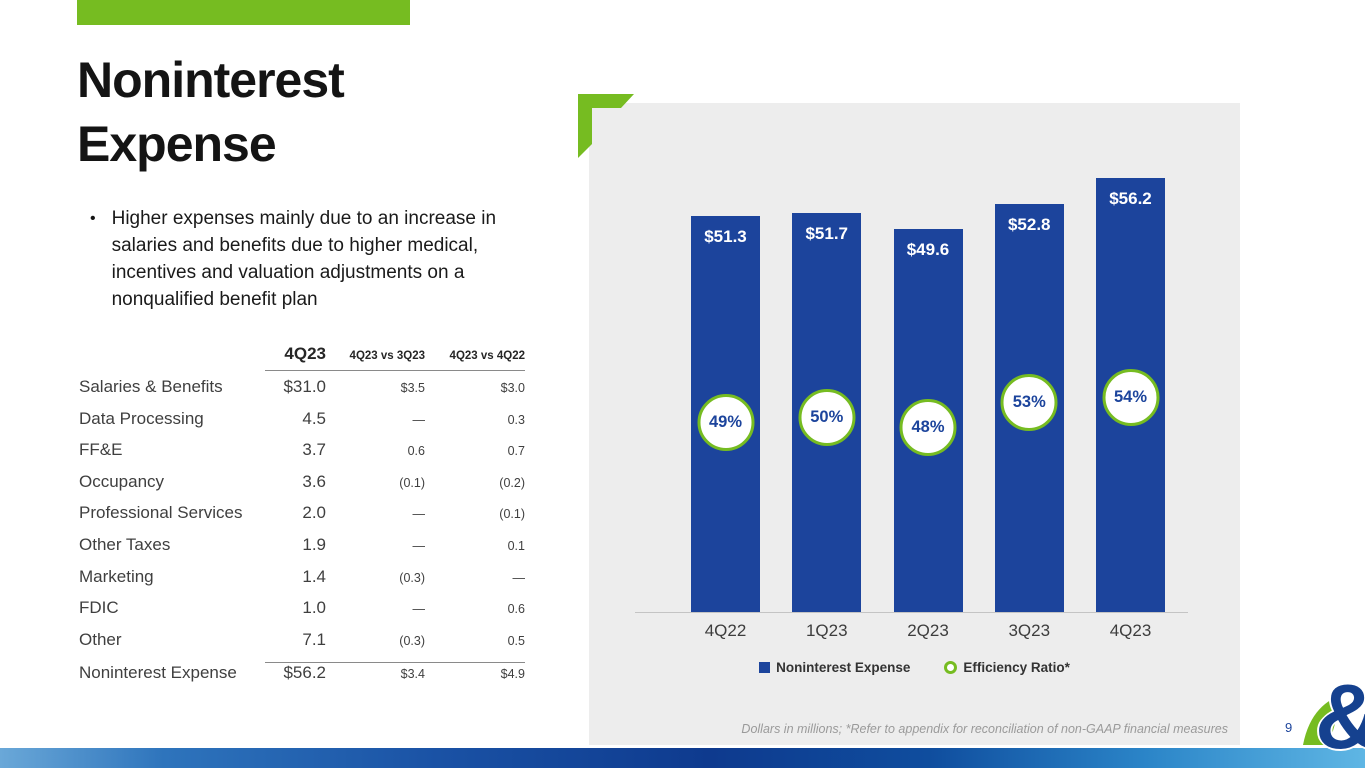 The height and width of the screenshot is (768, 1365). Describe the element at coordinates (412, 482) in the screenshot. I see `row-value-vs3q23: (0.1)` at that location.